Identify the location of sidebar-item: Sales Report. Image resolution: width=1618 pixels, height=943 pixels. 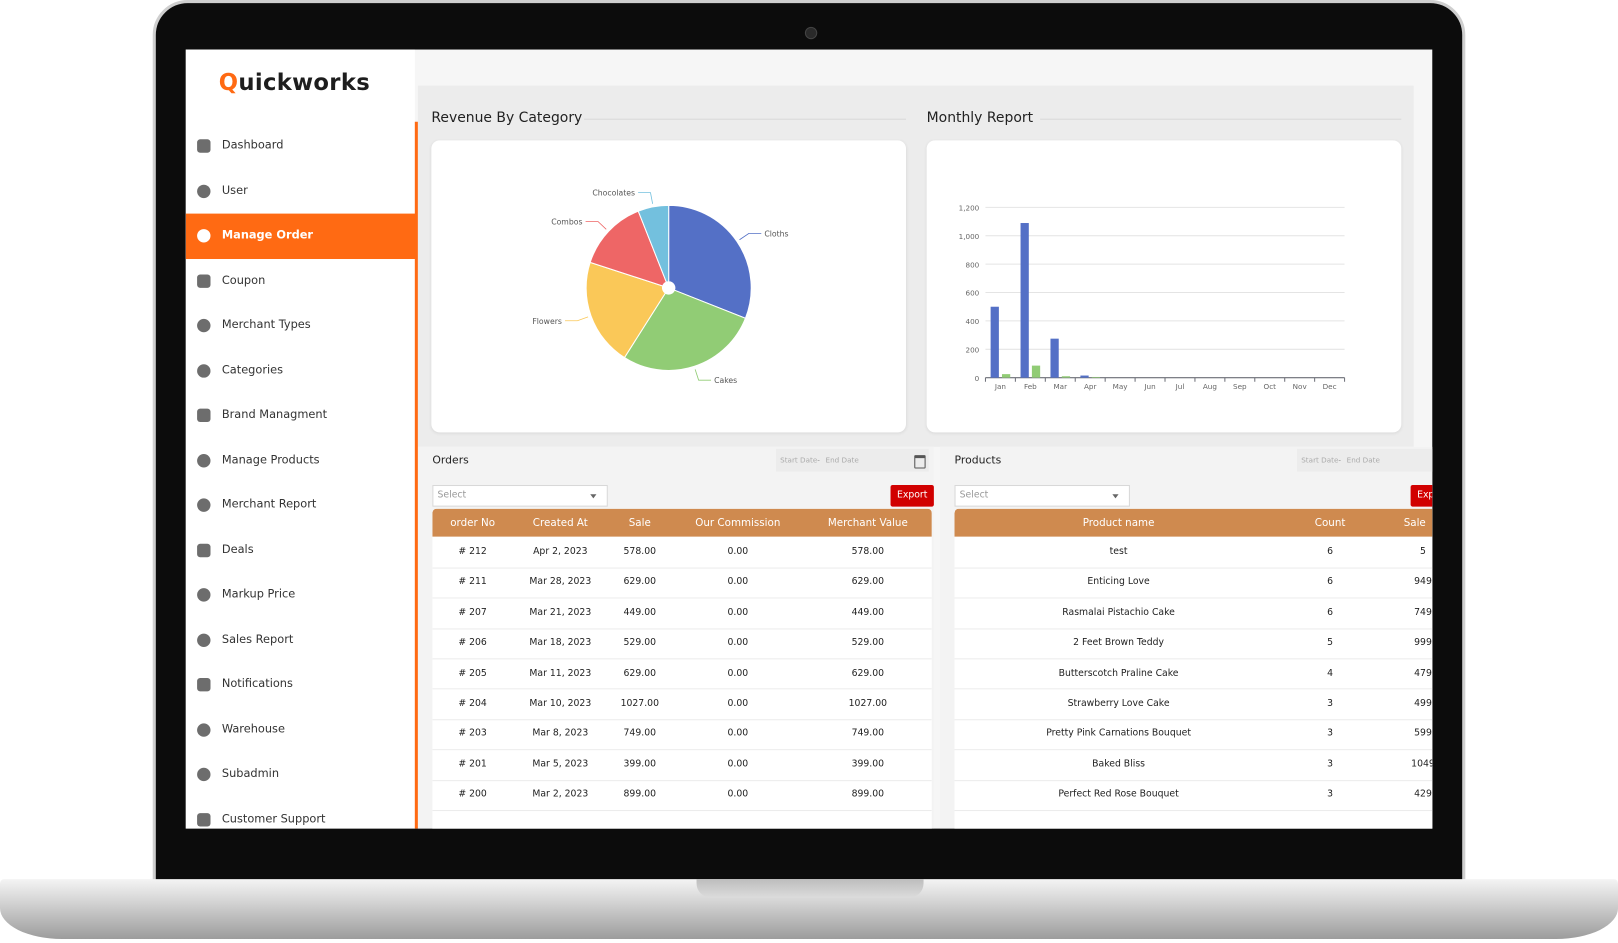
(301, 640).